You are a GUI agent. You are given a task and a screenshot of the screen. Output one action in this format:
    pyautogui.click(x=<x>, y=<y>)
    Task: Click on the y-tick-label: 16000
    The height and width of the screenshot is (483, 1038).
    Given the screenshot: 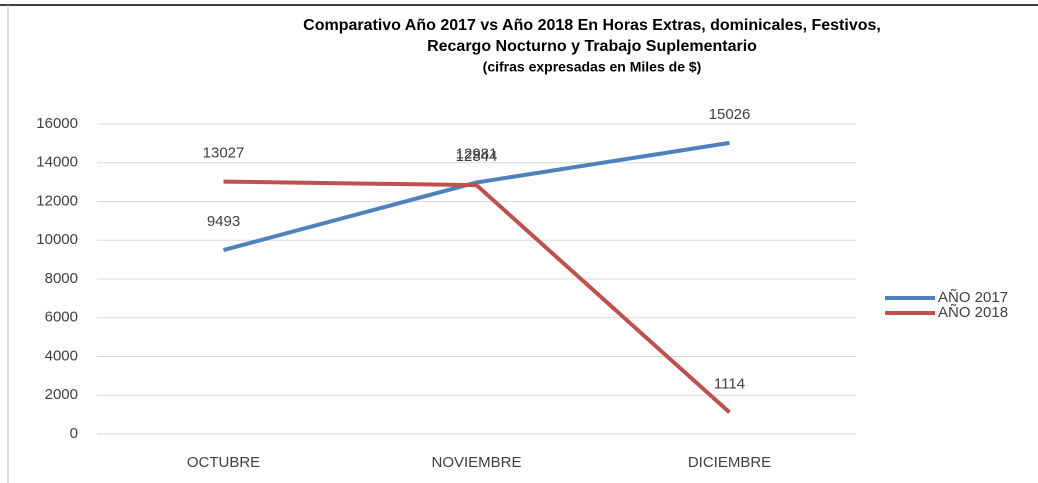 What is the action you would take?
    pyautogui.click(x=57, y=123)
    